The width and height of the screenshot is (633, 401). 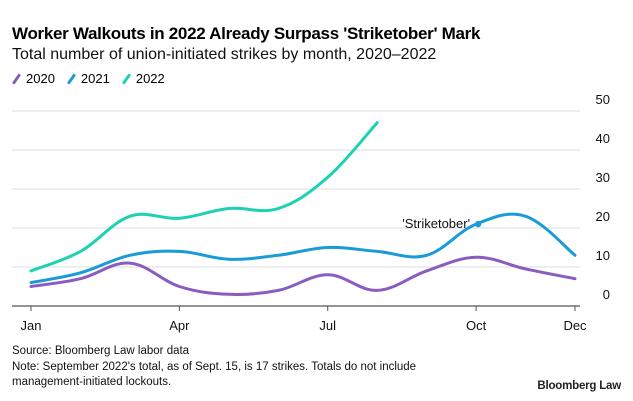 What do you see at coordinates (603, 197) in the screenshot?
I see `y-axis: 0 10 20 30 40 50` at bounding box center [603, 197].